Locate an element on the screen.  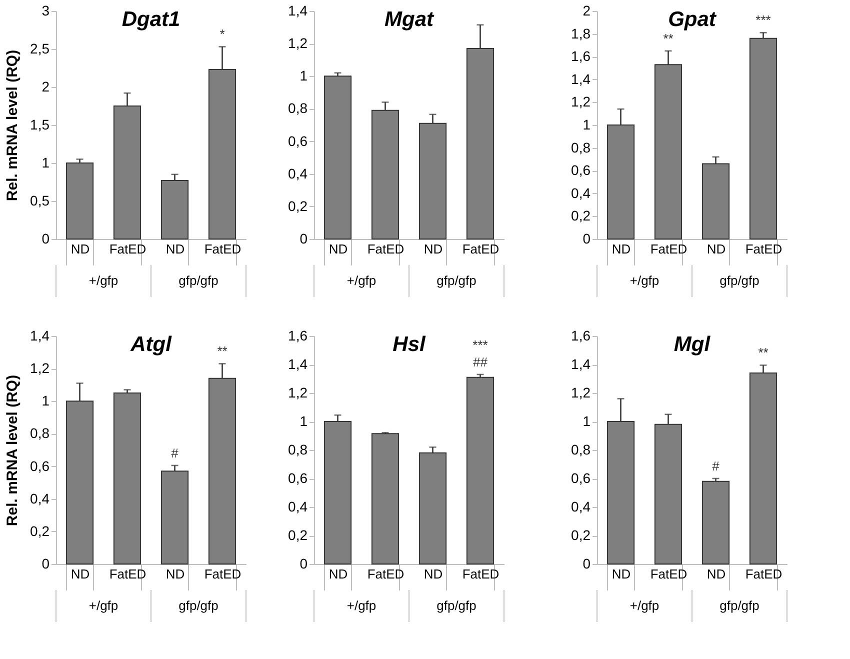
y-tick-label: 3 is located at coordinates (46, 10).